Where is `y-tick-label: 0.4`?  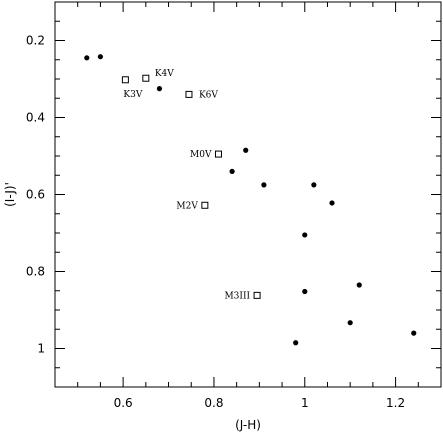 y-tick-label: 0.4 is located at coordinates (35, 118).